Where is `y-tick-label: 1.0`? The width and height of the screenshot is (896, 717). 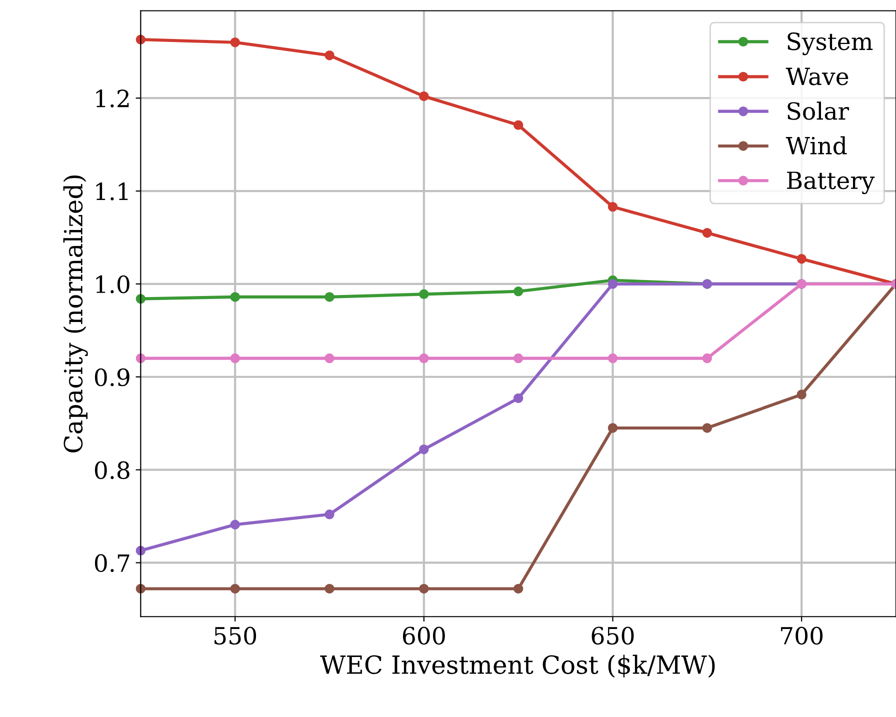 y-tick-label: 1.0 is located at coordinates (113, 284).